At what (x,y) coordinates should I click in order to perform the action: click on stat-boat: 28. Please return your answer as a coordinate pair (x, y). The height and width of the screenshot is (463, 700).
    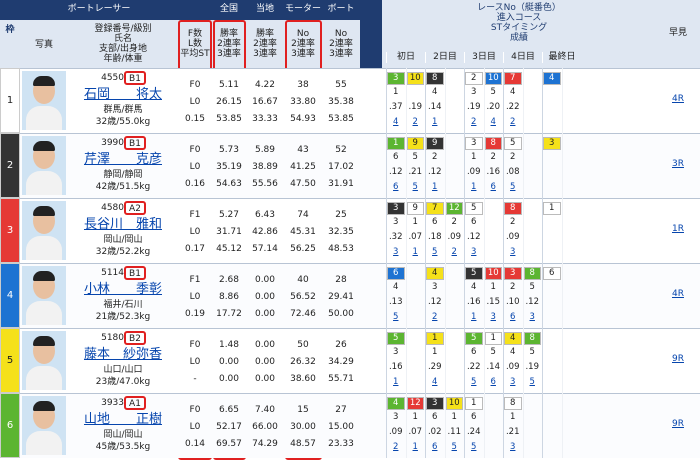
    Looking at the image, I should click on (341, 280).